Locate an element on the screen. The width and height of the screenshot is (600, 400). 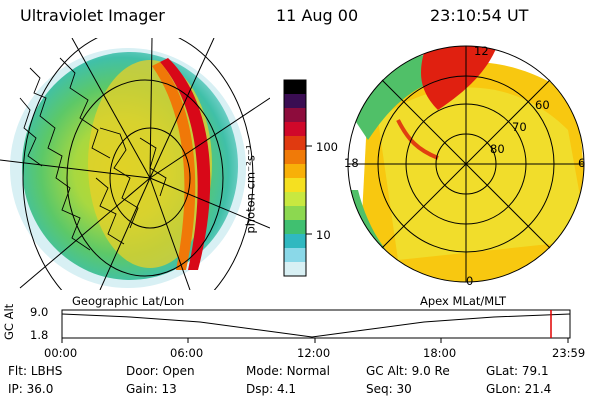
door-value: Open is located at coordinates (178, 371).